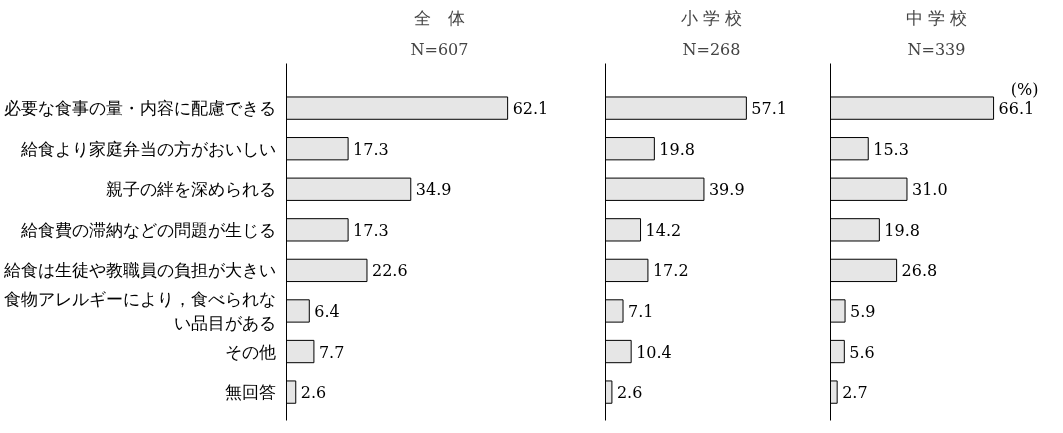  I want to click on data-label: 15.3, so click(891, 149).